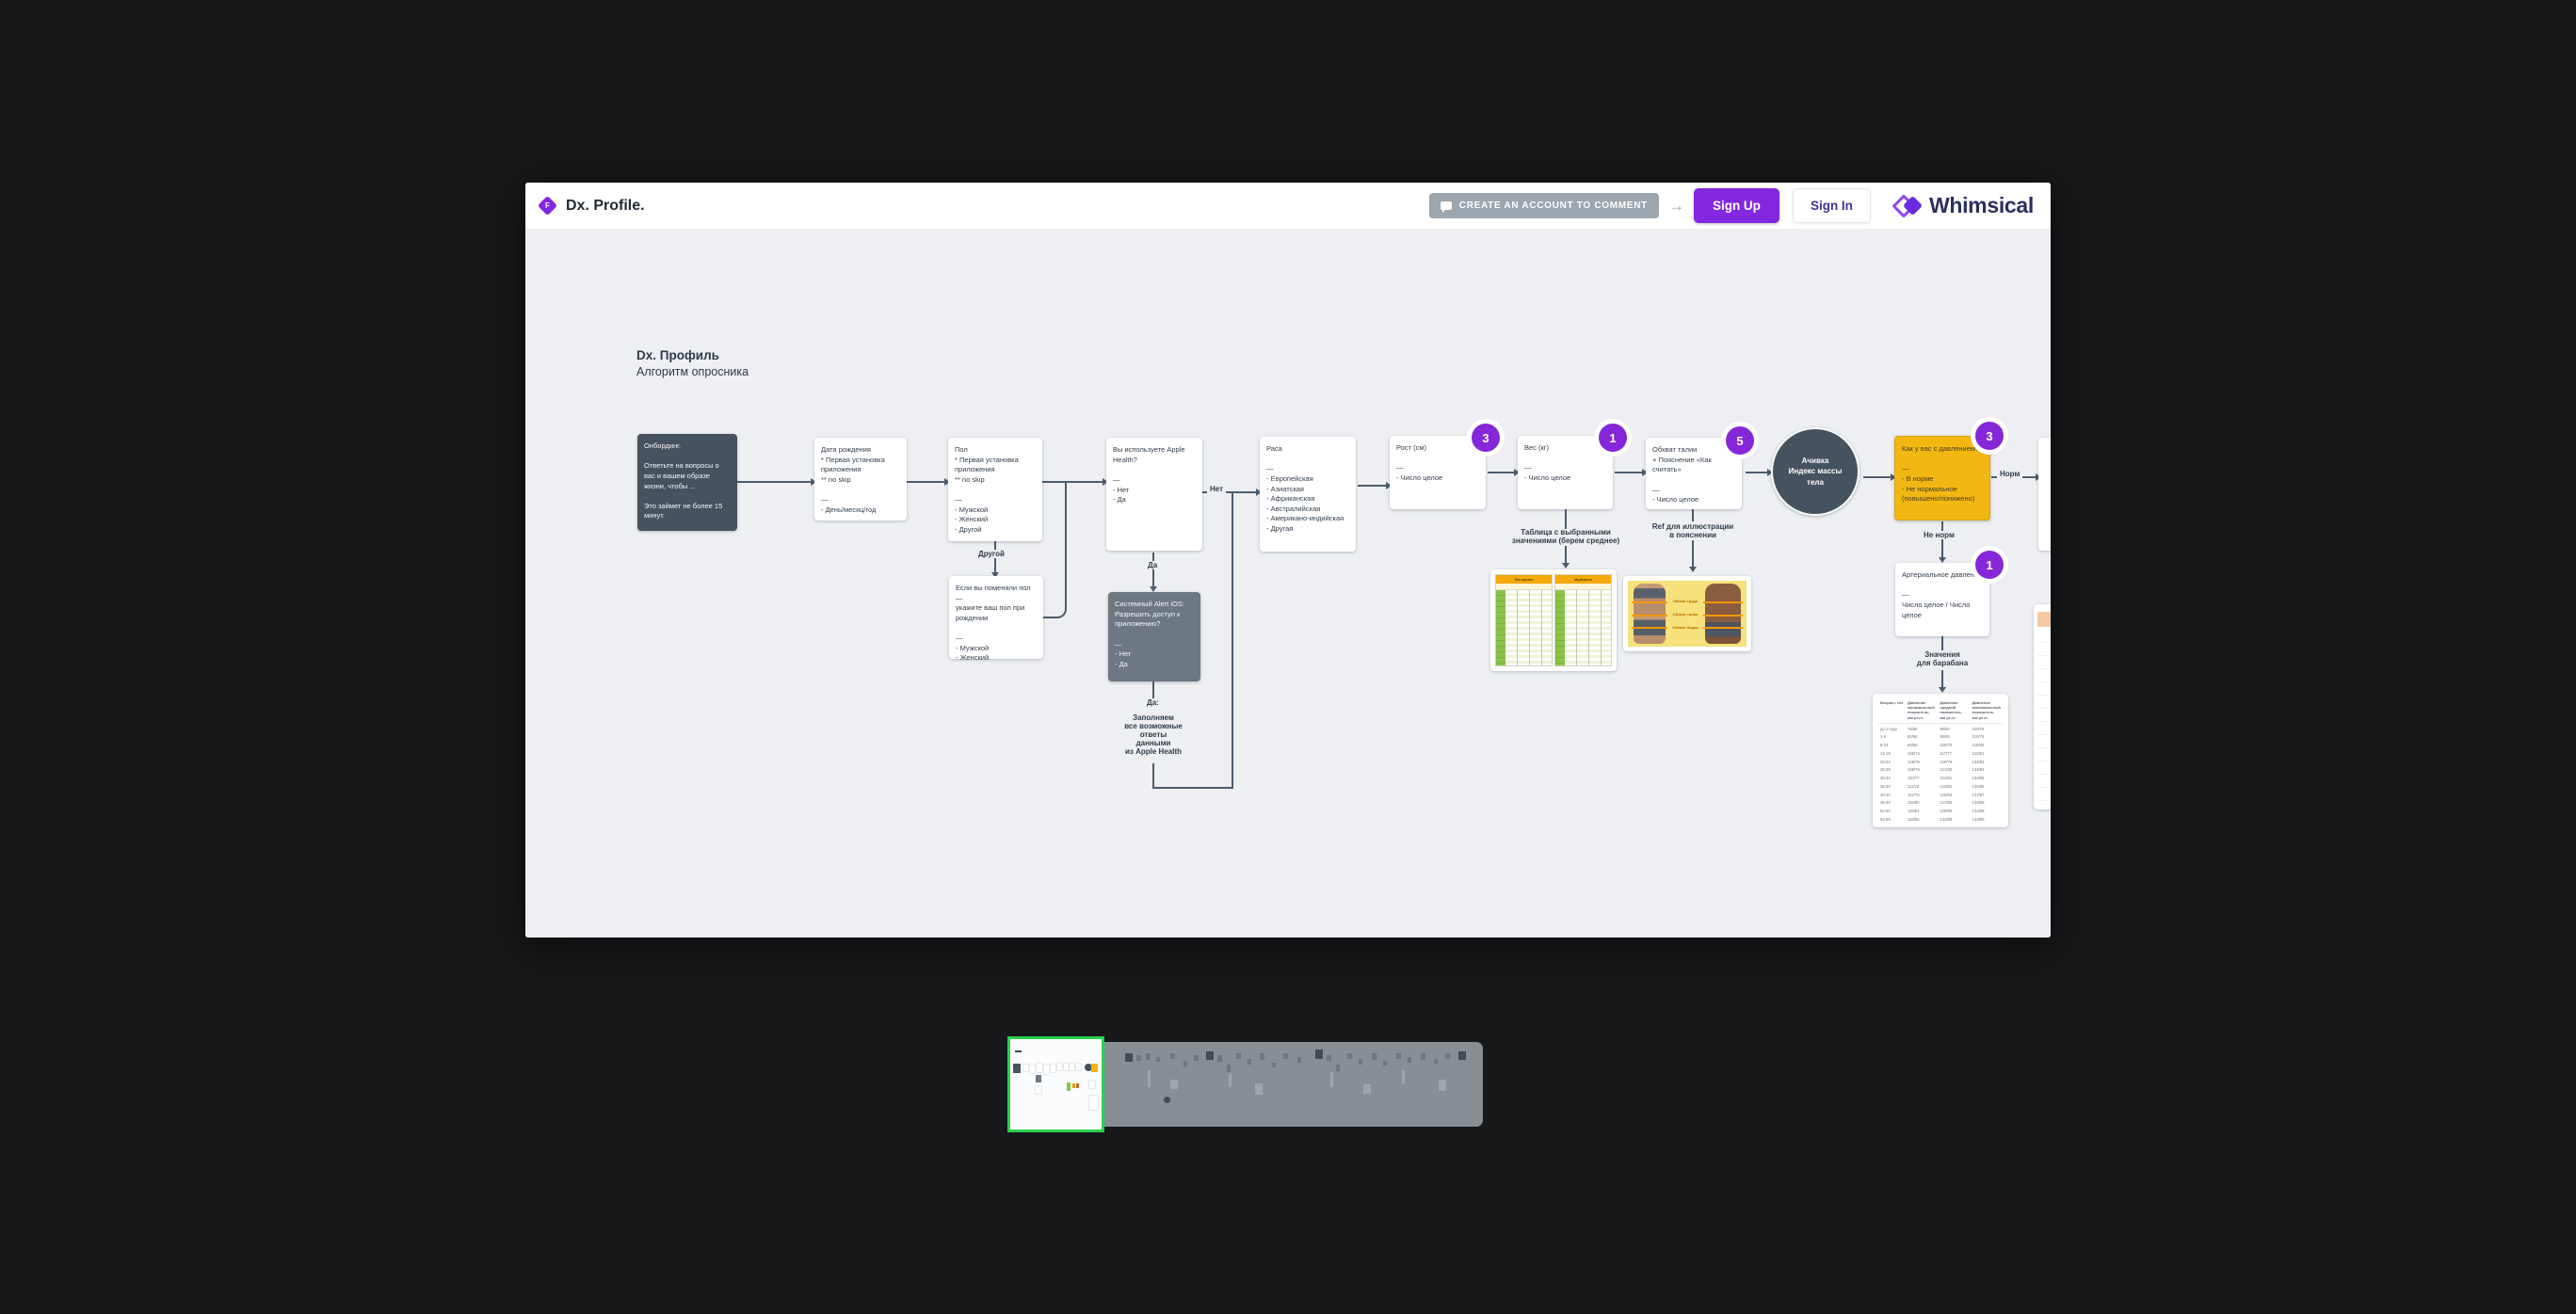 The width and height of the screenshot is (2576, 1314). What do you see at coordinates (1946, 770) in the screenshot?
I see `bp-table-cell: 121/80` at bounding box center [1946, 770].